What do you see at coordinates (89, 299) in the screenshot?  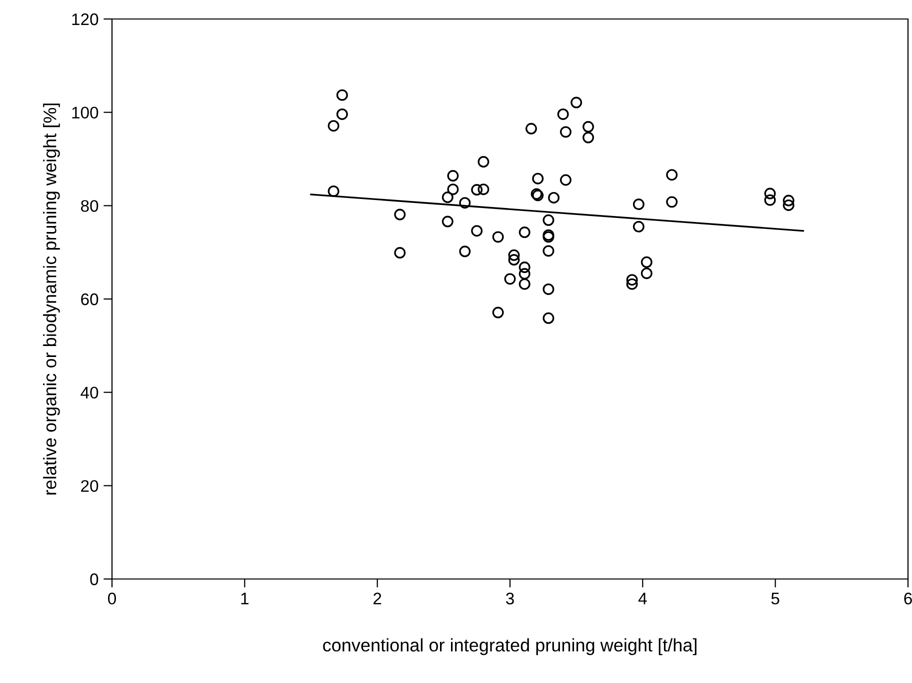 I see `y-tick-label: 60` at bounding box center [89, 299].